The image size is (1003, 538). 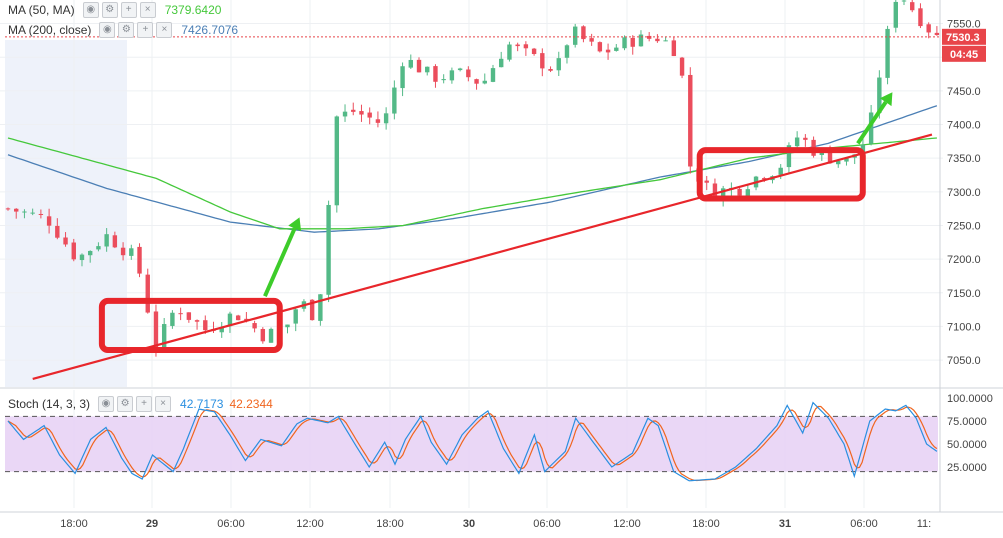 I want to click on countdown-label: 04:45, so click(x=964, y=55).